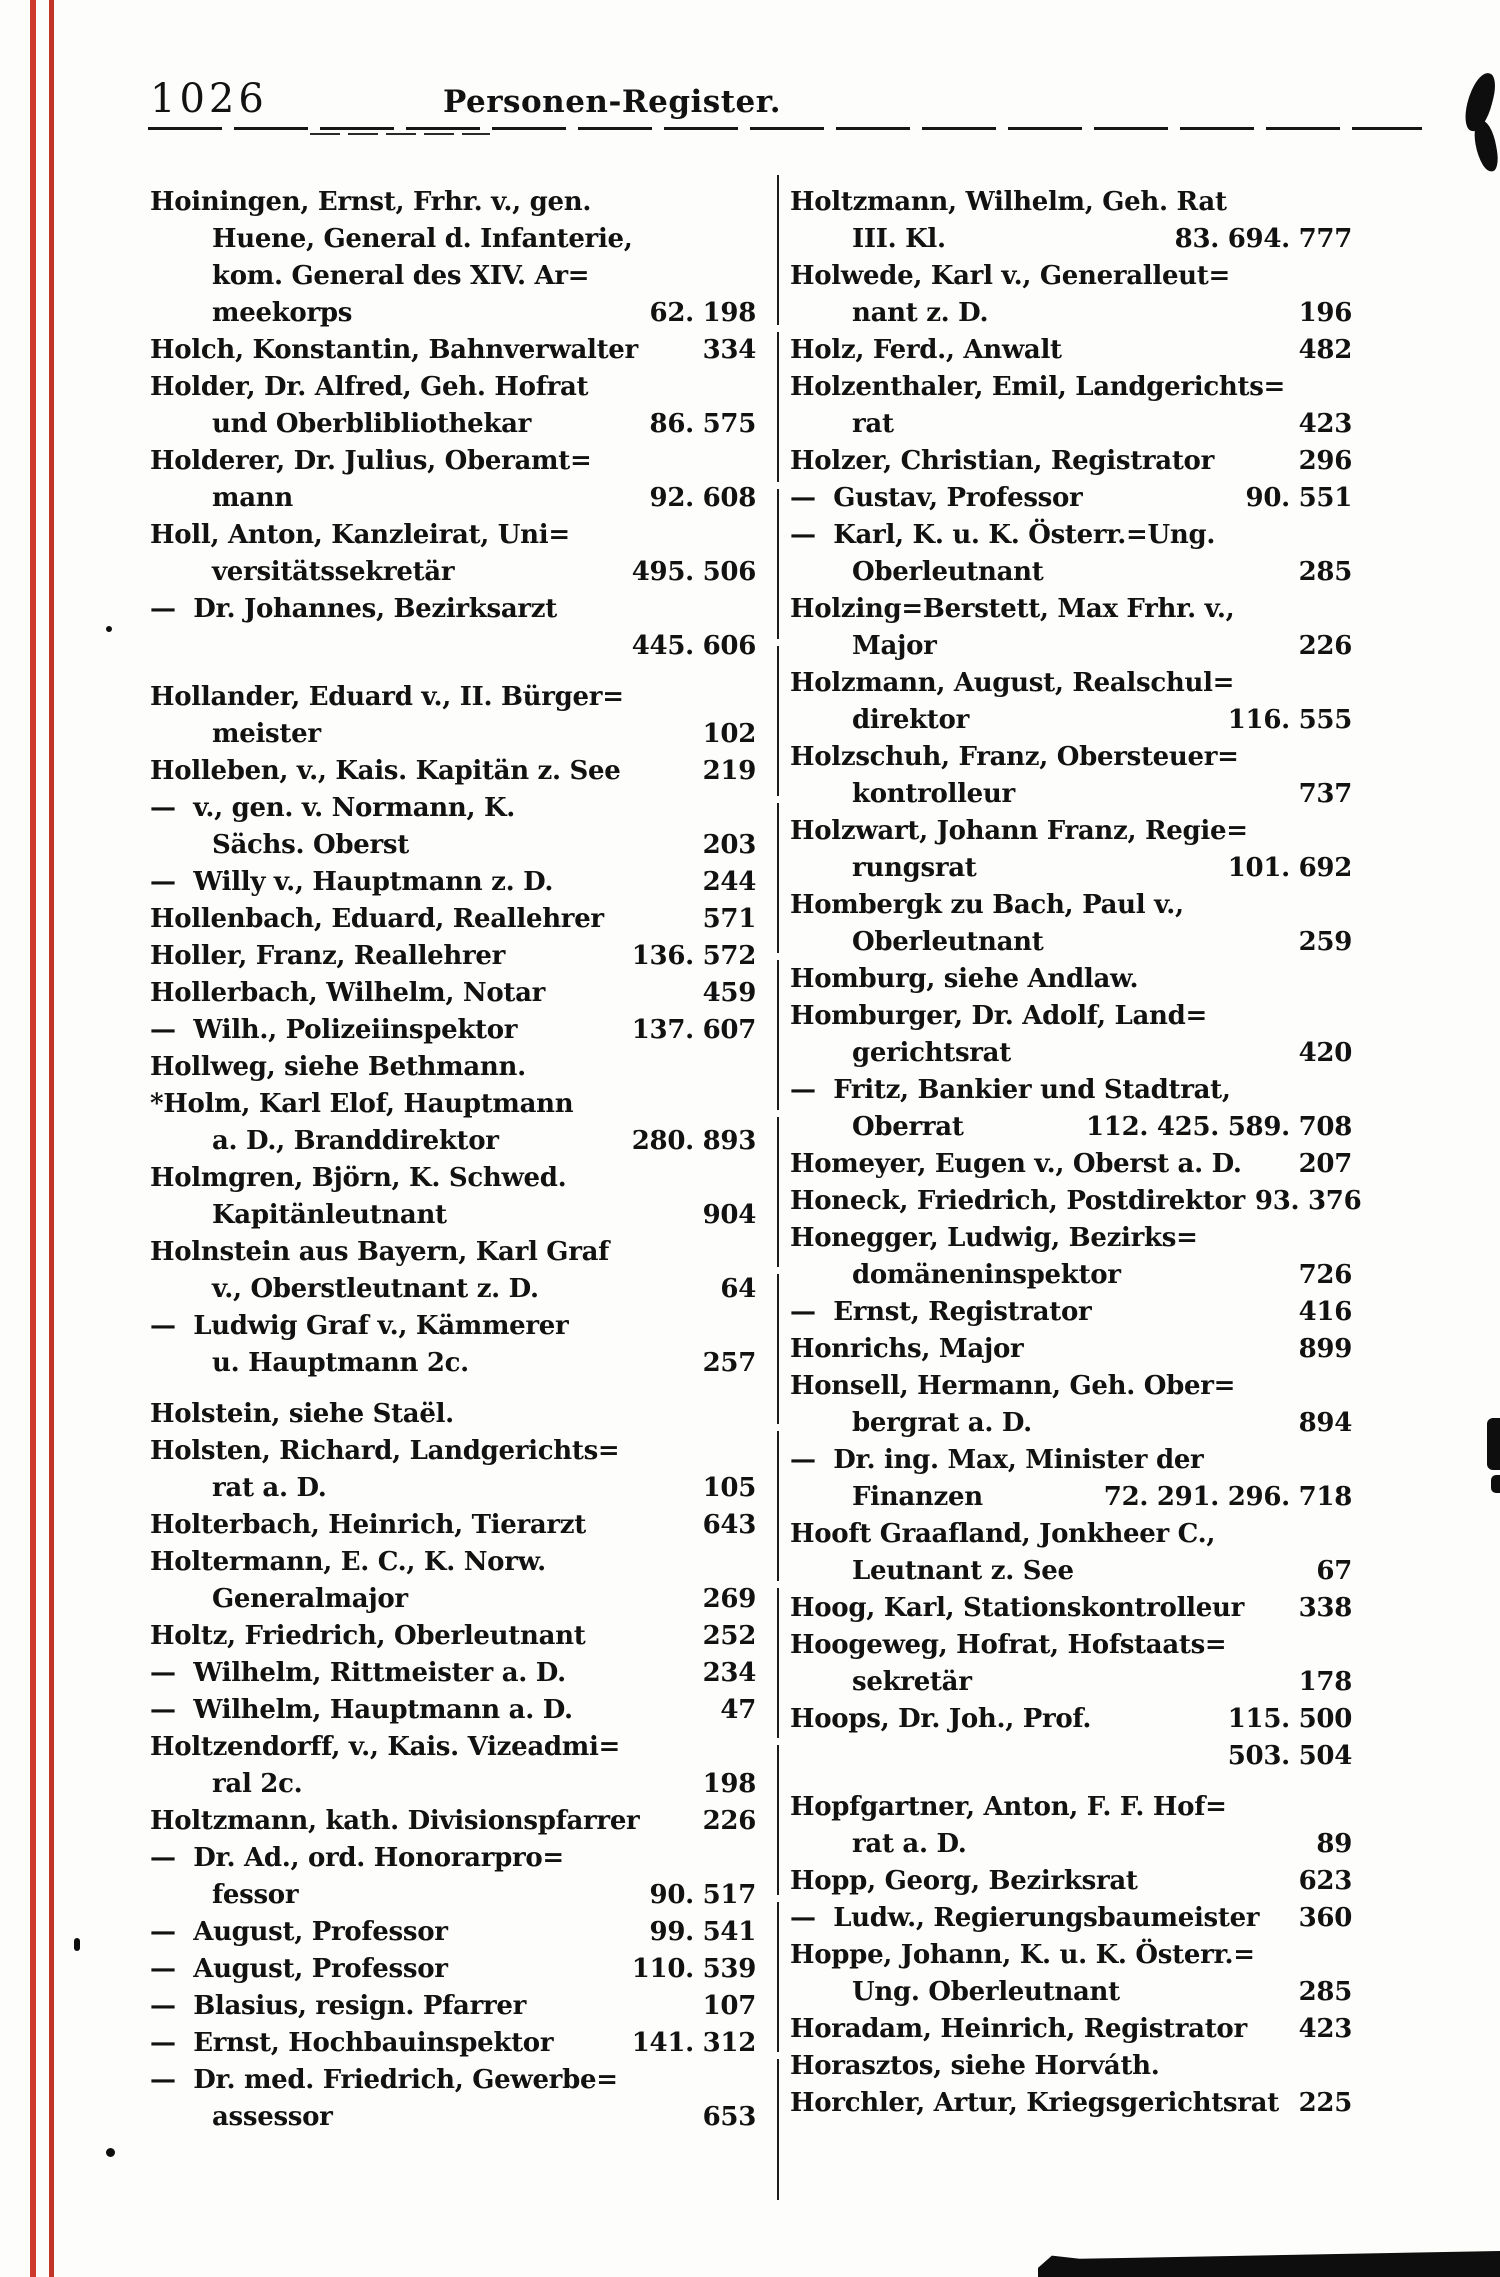 This screenshot has width=1500, height=2277. I want to click on entry-page-numbers: 495. 506, so click(694, 572).